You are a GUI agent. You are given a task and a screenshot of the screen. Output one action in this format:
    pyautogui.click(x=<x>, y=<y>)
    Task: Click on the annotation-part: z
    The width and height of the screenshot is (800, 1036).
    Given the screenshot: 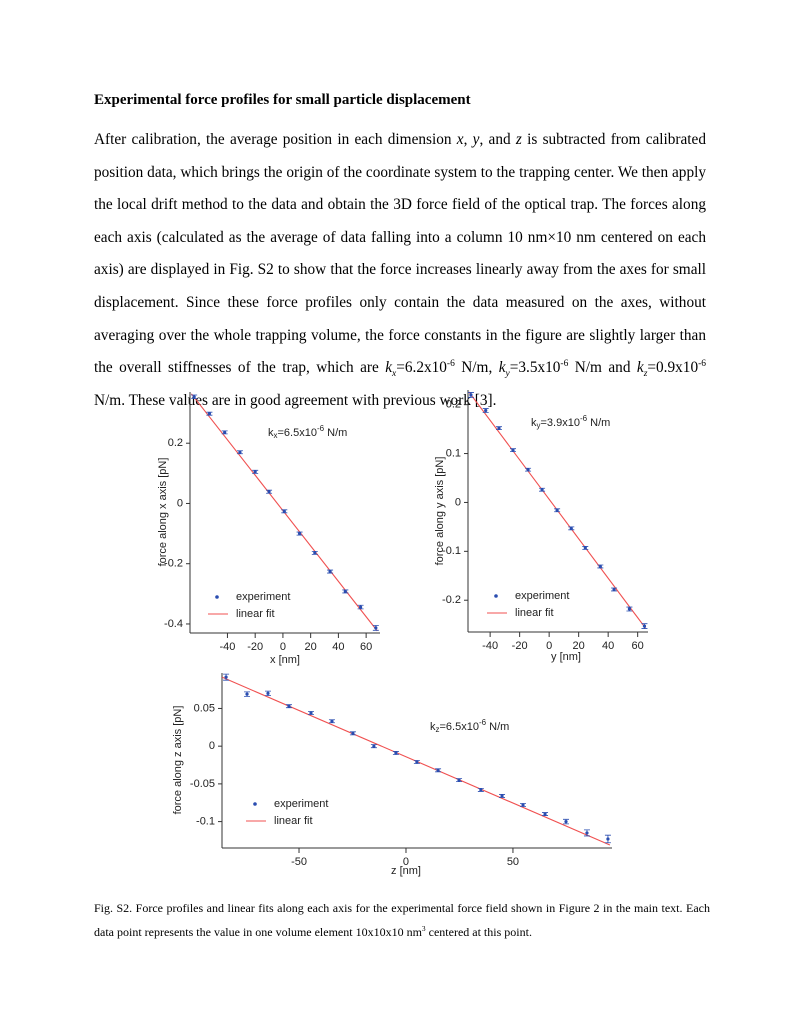 What is the action you would take?
    pyautogui.click(x=438, y=729)
    